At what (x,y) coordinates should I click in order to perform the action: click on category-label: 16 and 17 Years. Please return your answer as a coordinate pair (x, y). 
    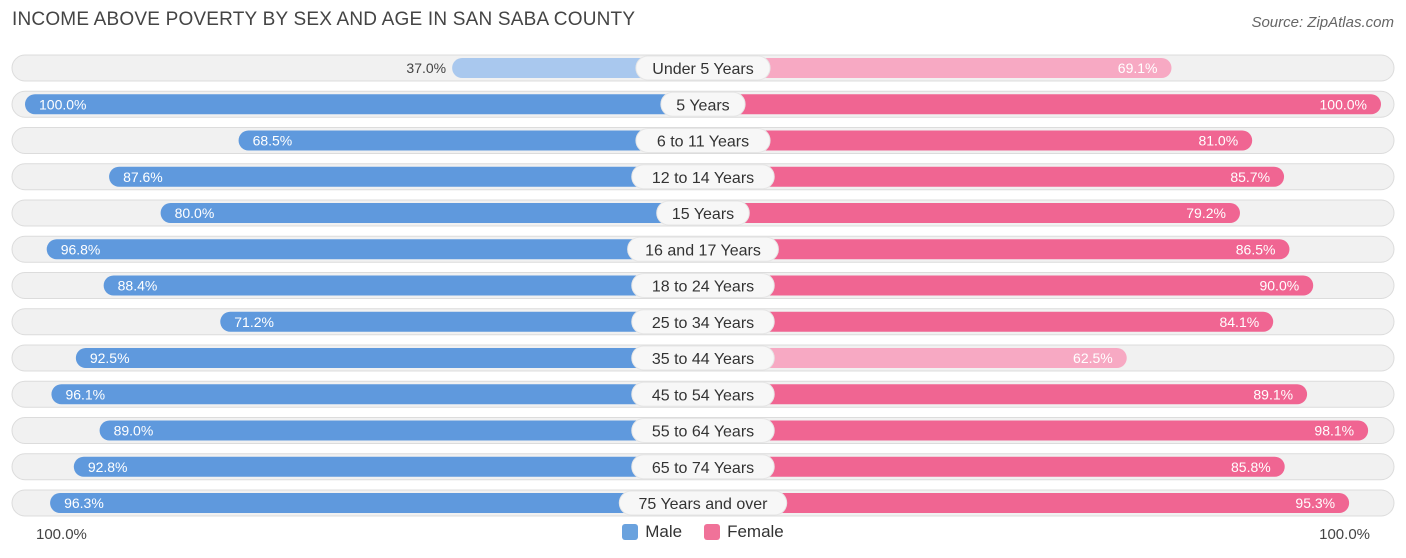
    Looking at the image, I should click on (703, 250).